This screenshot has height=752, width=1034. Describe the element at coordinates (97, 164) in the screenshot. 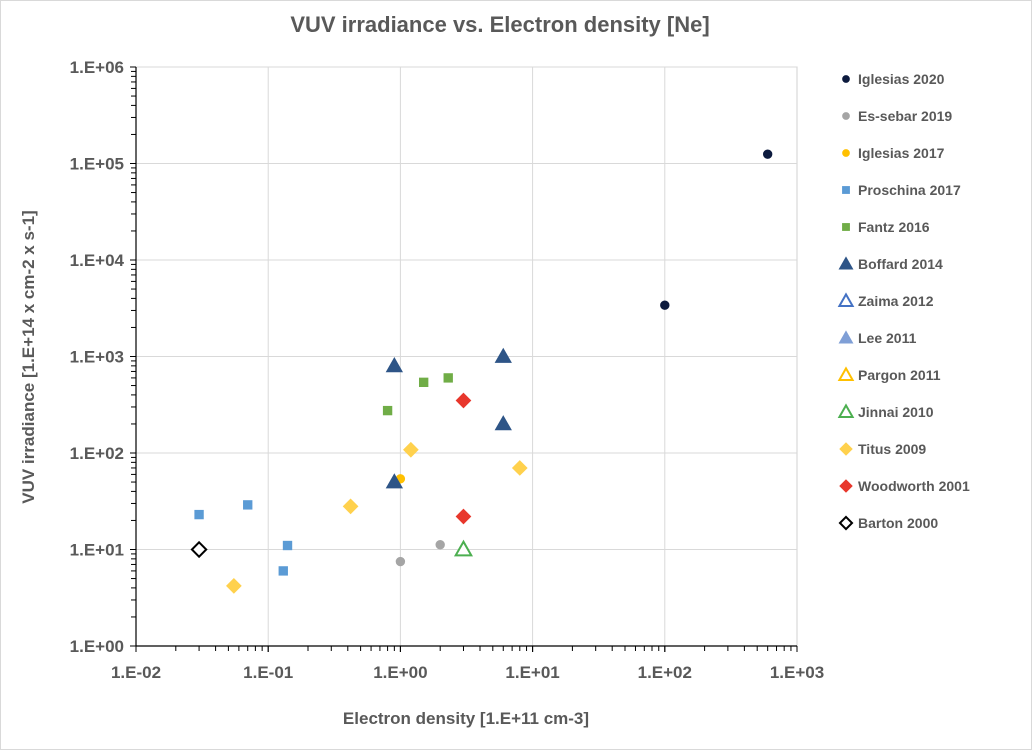

I see `y-tick-label: 1.E+05` at that location.